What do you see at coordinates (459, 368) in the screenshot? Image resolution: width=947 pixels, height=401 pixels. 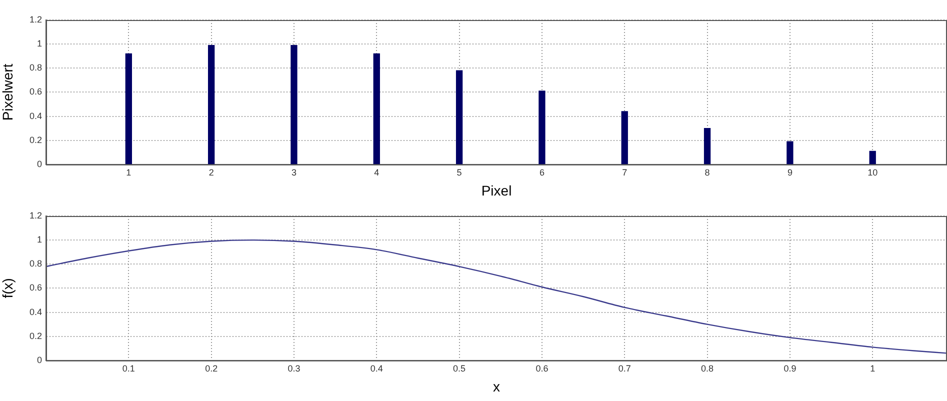 I see `x-tick-label: 0.5` at bounding box center [459, 368].